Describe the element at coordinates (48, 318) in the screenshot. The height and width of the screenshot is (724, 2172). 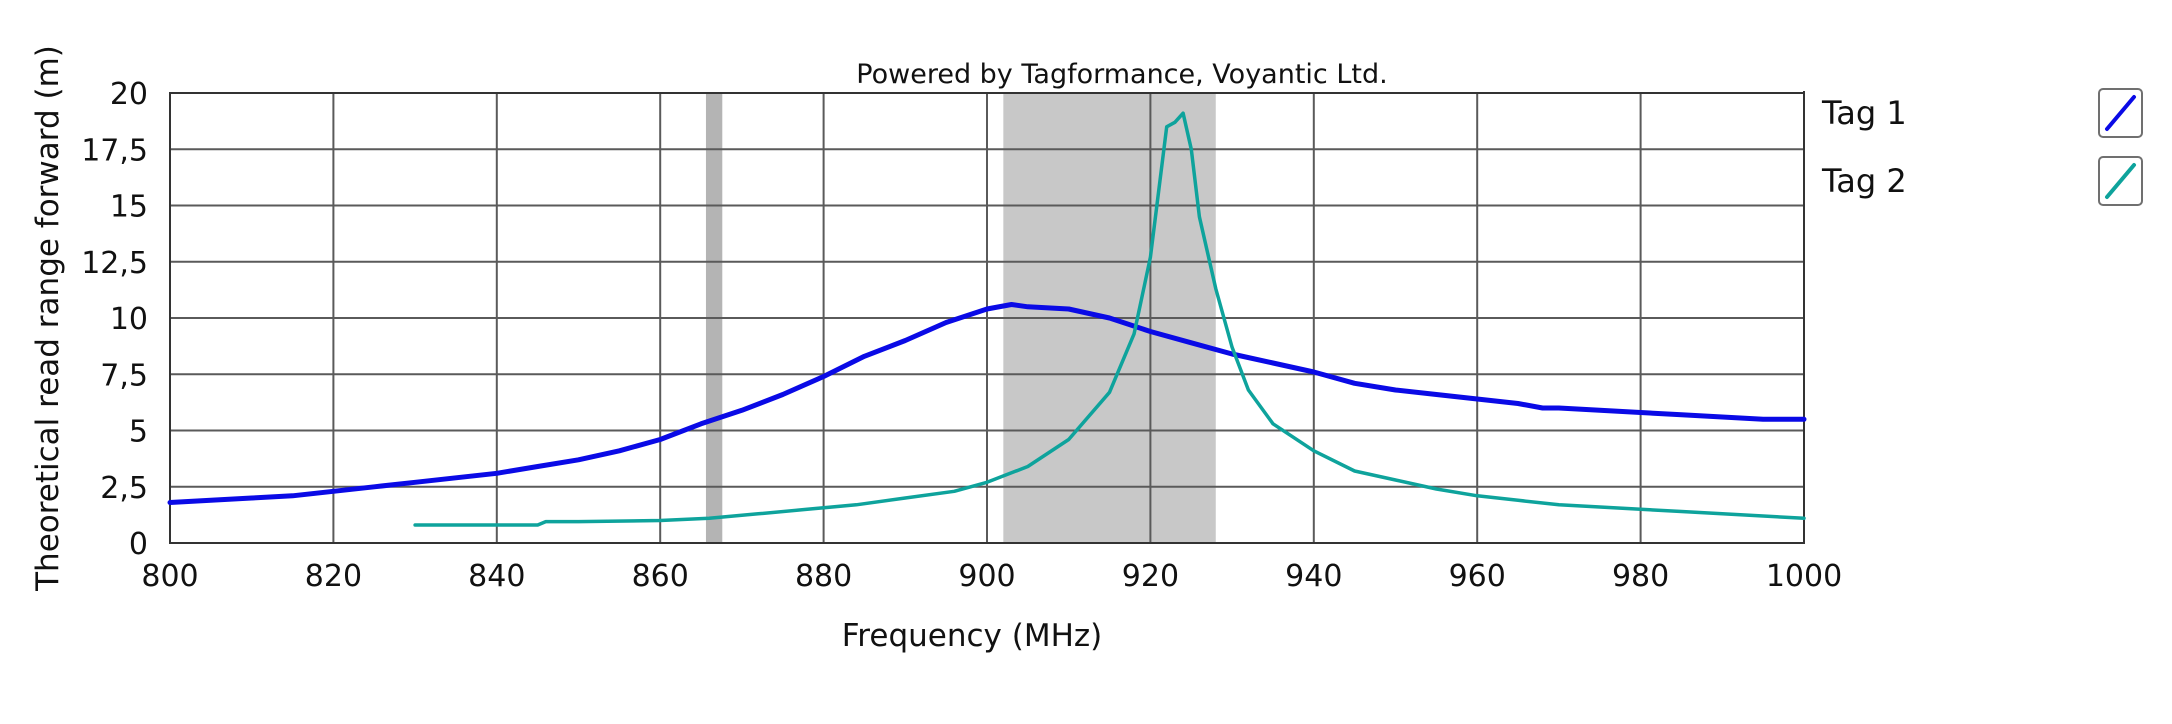
I see `y-axis-title: Theoretical read range forward (m)` at that location.